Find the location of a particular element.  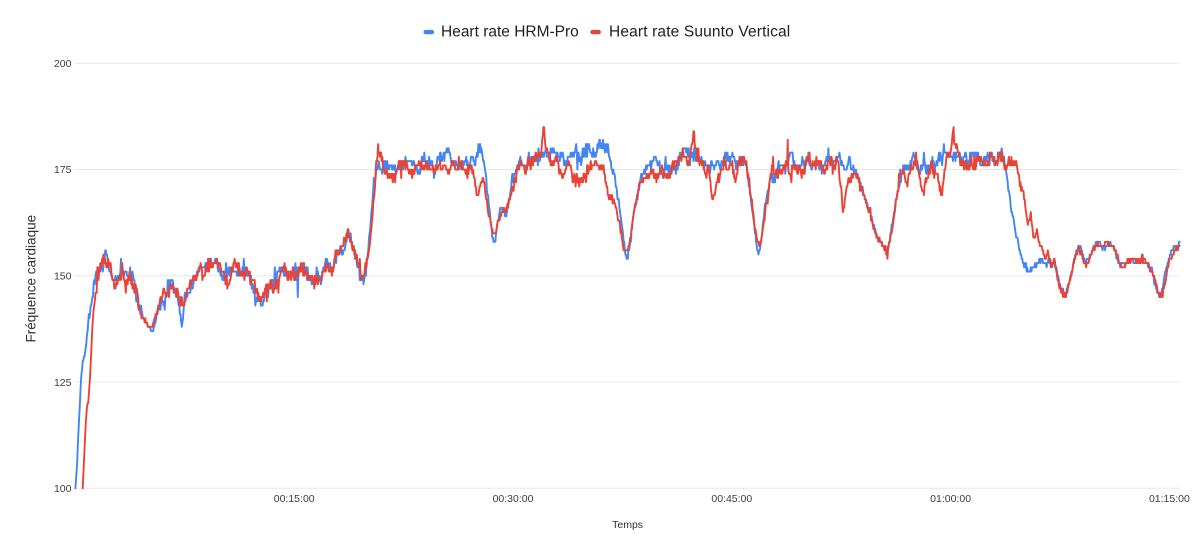

svg-text: 00:15:00 is located at coordinates (294, 499).